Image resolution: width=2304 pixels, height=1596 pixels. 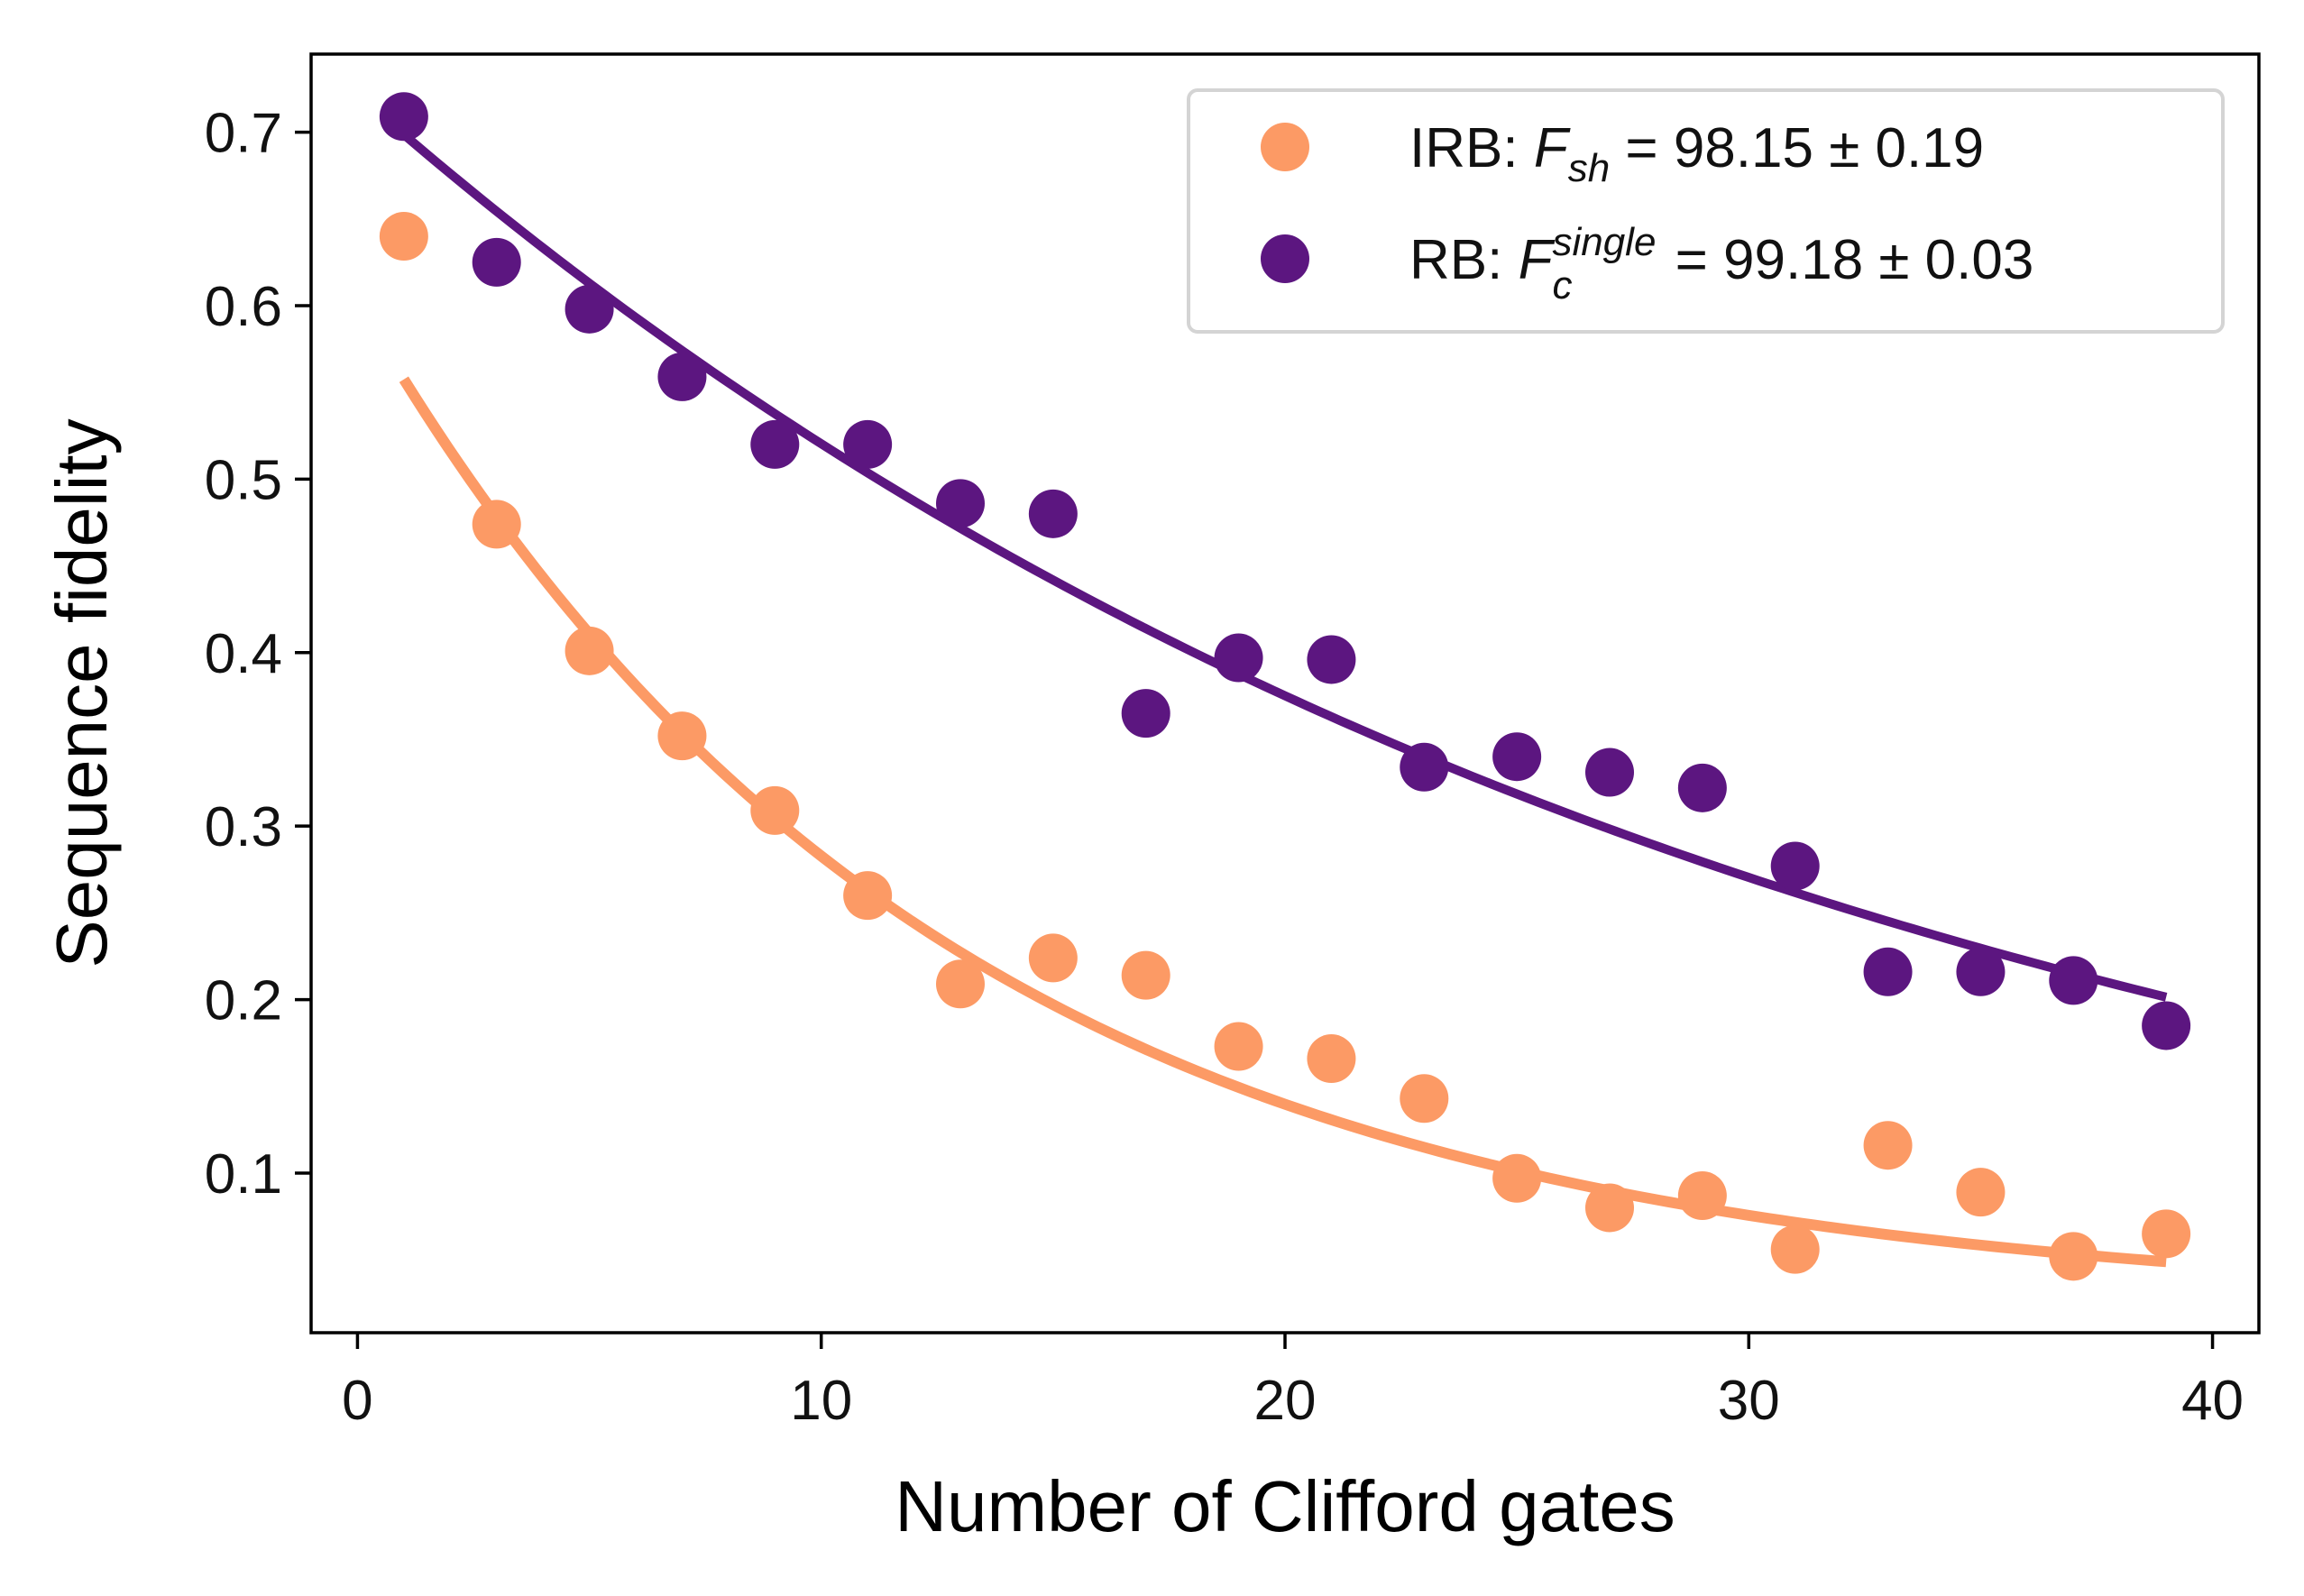 What do you see at coordinates (244, 654) in the screenshot?
I see `y-tick-label: 0.4` at bounding box center [244, 654].